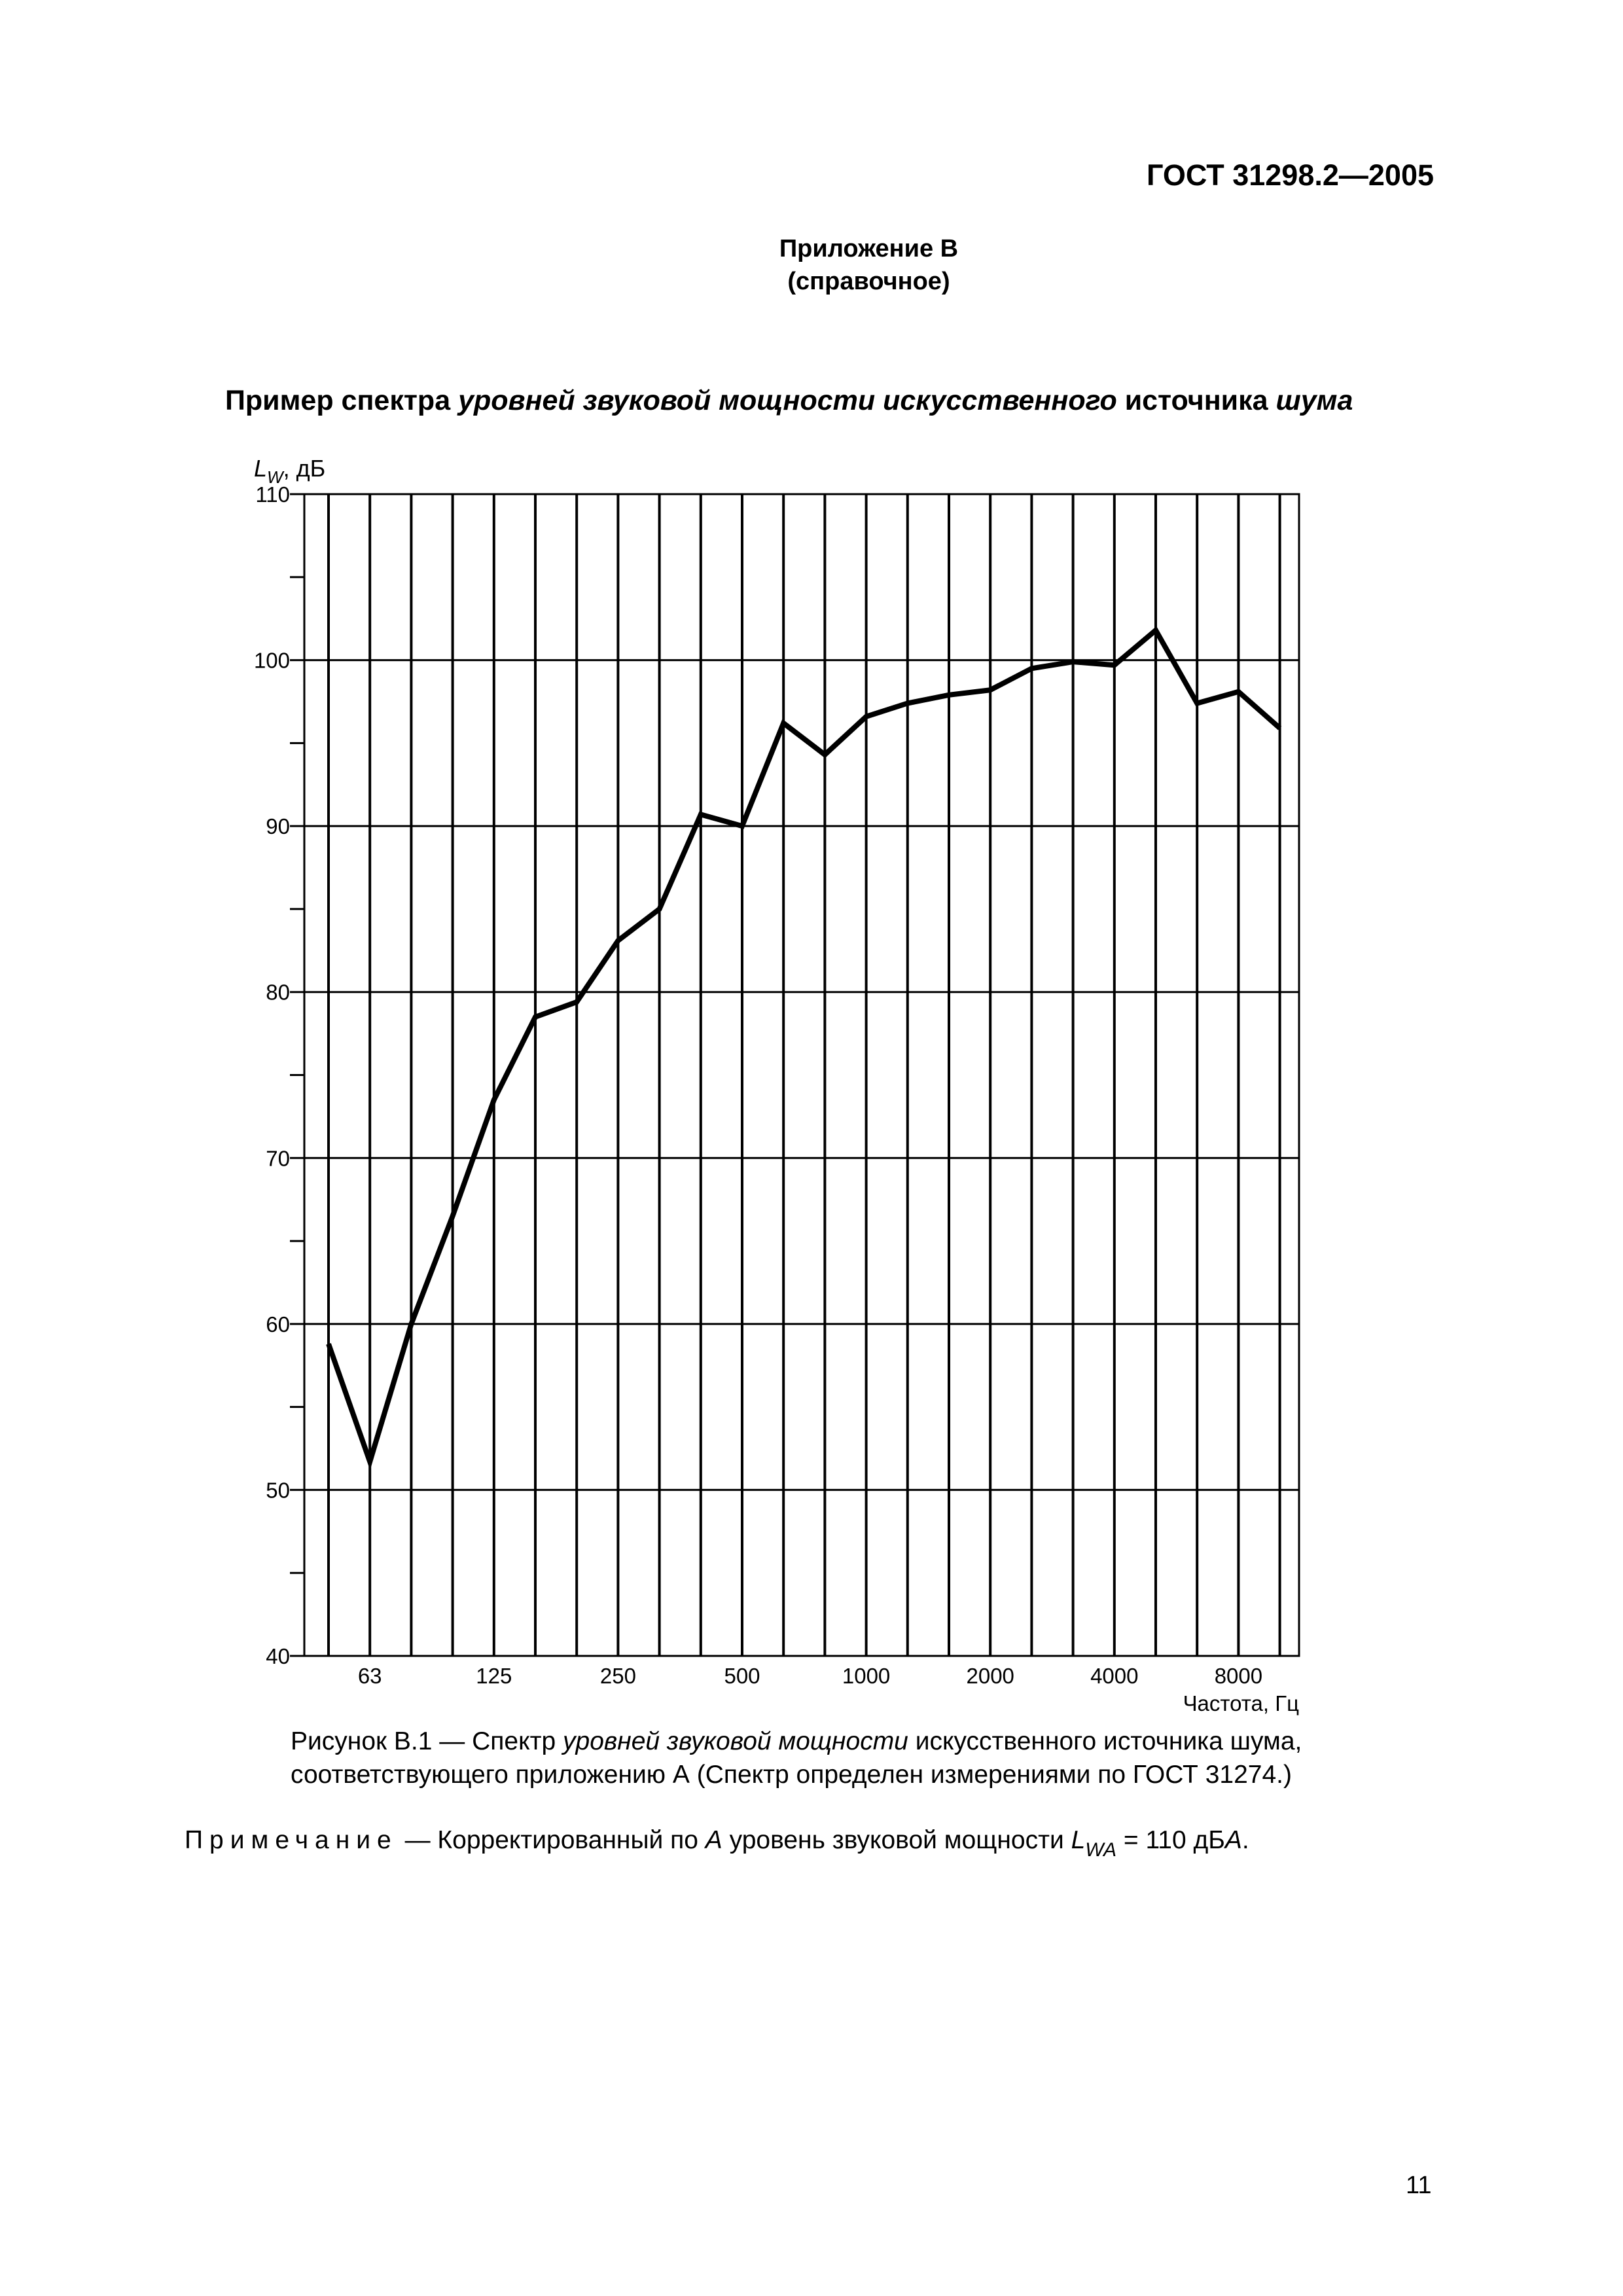  What do you see at coordinates (1419, 2185) in the screenshot?
I see `page-number: 11` at bounding box center [1419, 2185].